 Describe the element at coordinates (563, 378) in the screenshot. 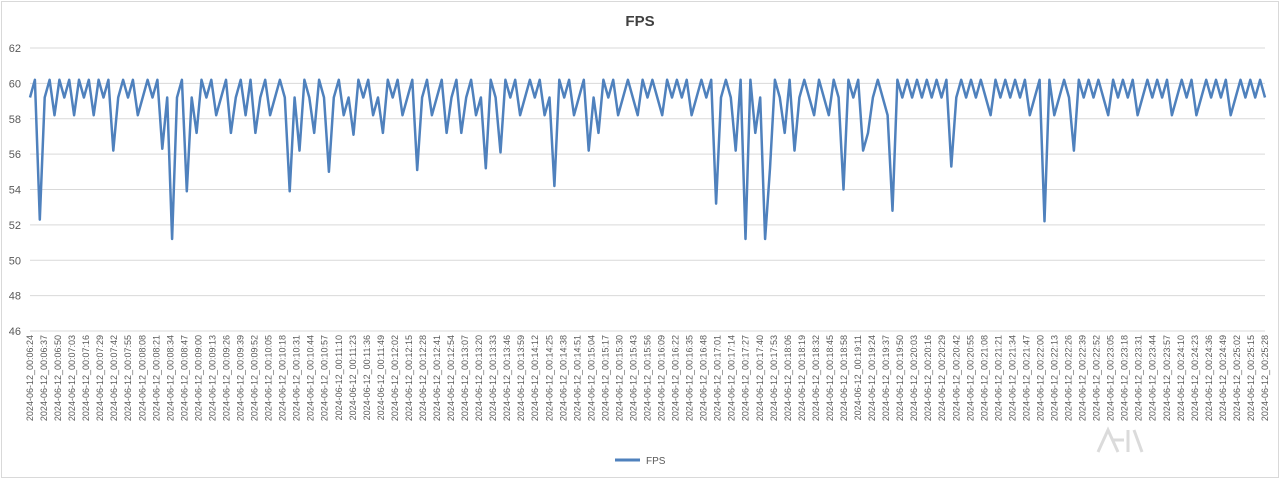

I see `x-tick-label: 2024-06-12_00:14:38` at that location.